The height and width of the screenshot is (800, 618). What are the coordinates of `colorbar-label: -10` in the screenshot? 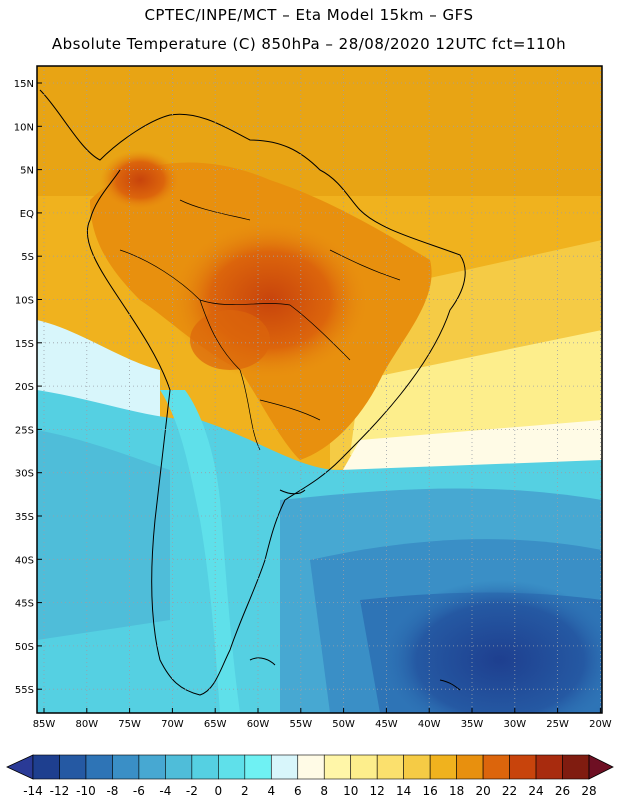 It's located at (86, 791).